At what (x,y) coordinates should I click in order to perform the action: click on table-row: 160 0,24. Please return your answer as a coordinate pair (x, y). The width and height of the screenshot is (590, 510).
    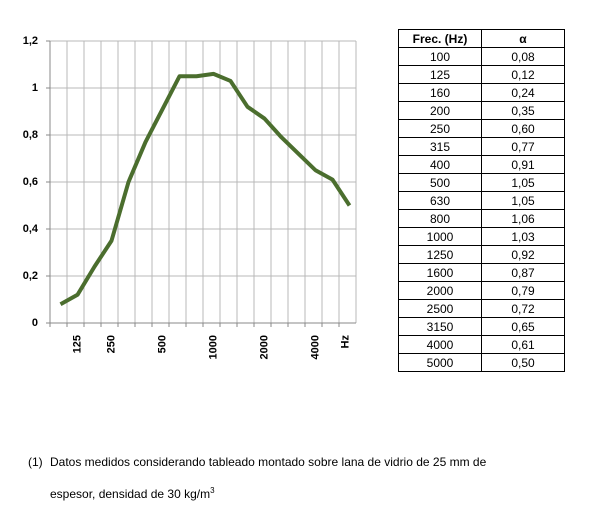
    Looking at the image, I should click on (481, 92).